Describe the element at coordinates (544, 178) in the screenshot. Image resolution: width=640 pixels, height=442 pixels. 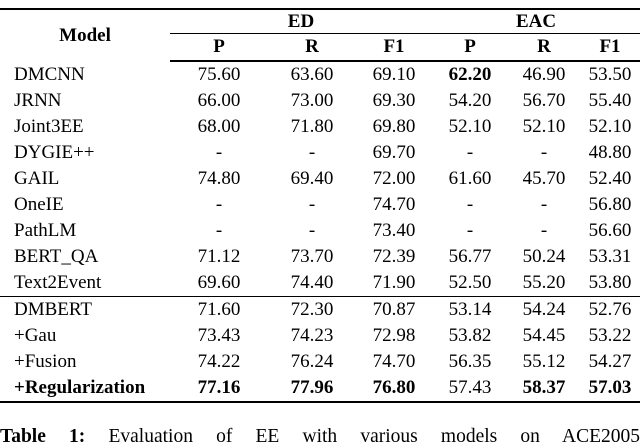
I see `metric-cell: 45.70` at that location.